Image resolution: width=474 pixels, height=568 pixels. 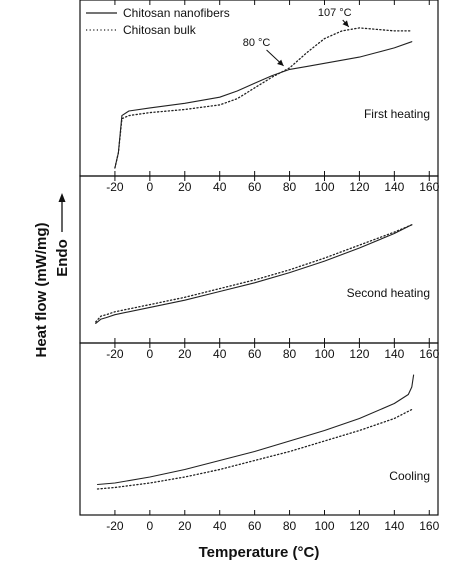 I want to click on legend-label: Chitosan bulk, so click(x=160, y=30).